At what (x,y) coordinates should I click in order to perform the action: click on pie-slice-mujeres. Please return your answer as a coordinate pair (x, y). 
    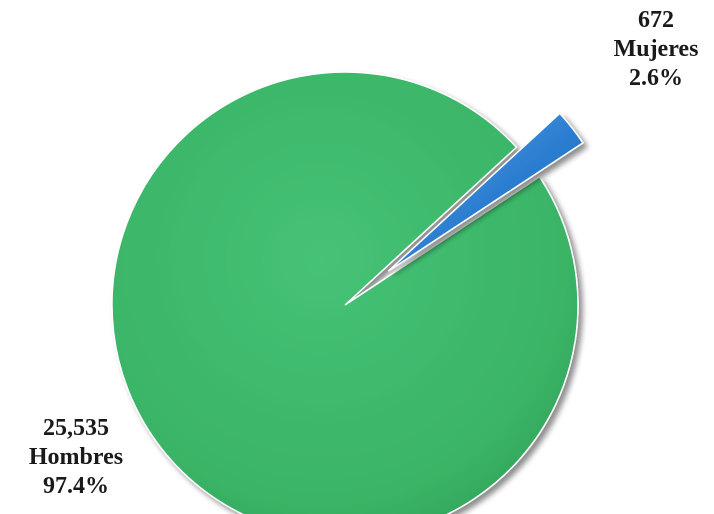
    Looking at the image, I should click on (485, 192).